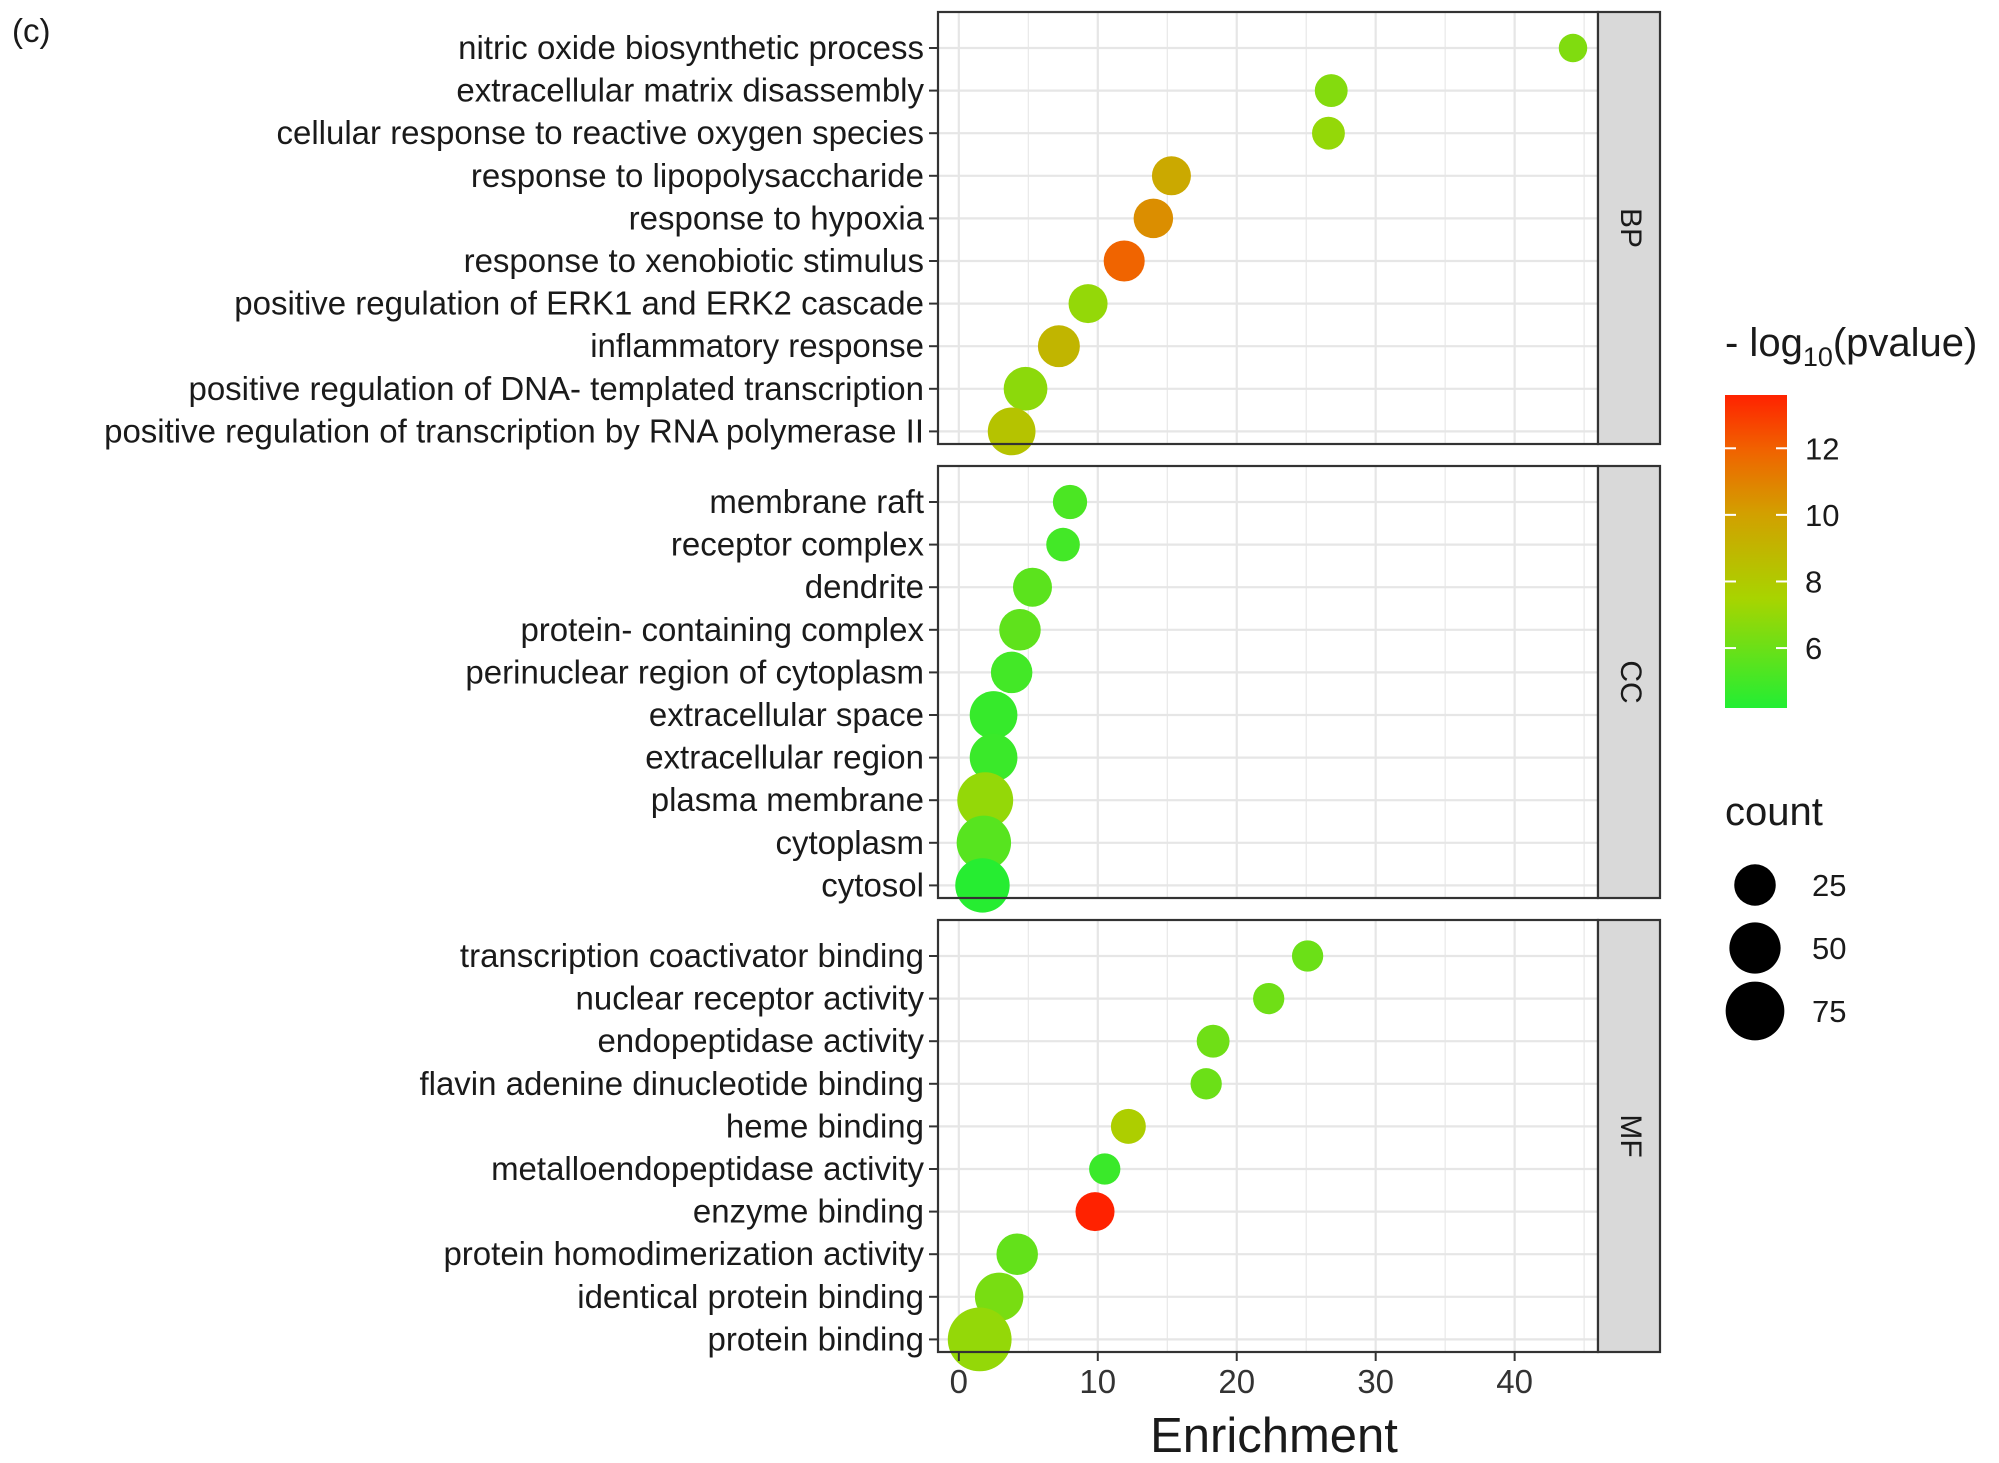 The height and width of the screenshot is (1463, 1999). What do you see at coordinates (760, 1040) in the screenshot?
I see `category-label: endopeptidase activity` at bounding box center [760, 1040].